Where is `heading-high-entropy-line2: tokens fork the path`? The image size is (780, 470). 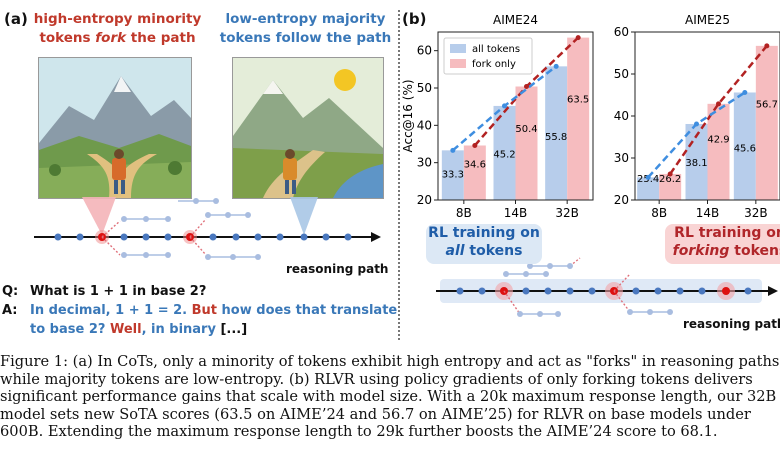 heading-high-entropy-line2: tokens fork the path is located at coordinates (117, 38).